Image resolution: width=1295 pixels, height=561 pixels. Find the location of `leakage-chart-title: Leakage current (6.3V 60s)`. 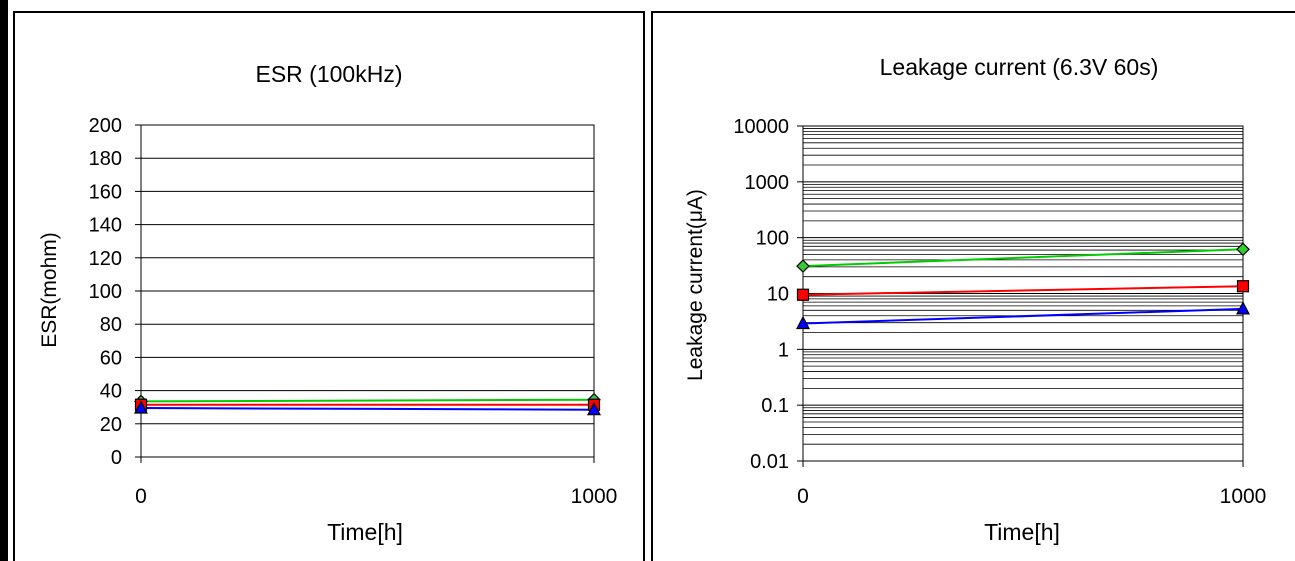

leakage-chart-title: Leakage current (6.3V 60s) is located at coordinates (1019, 67).